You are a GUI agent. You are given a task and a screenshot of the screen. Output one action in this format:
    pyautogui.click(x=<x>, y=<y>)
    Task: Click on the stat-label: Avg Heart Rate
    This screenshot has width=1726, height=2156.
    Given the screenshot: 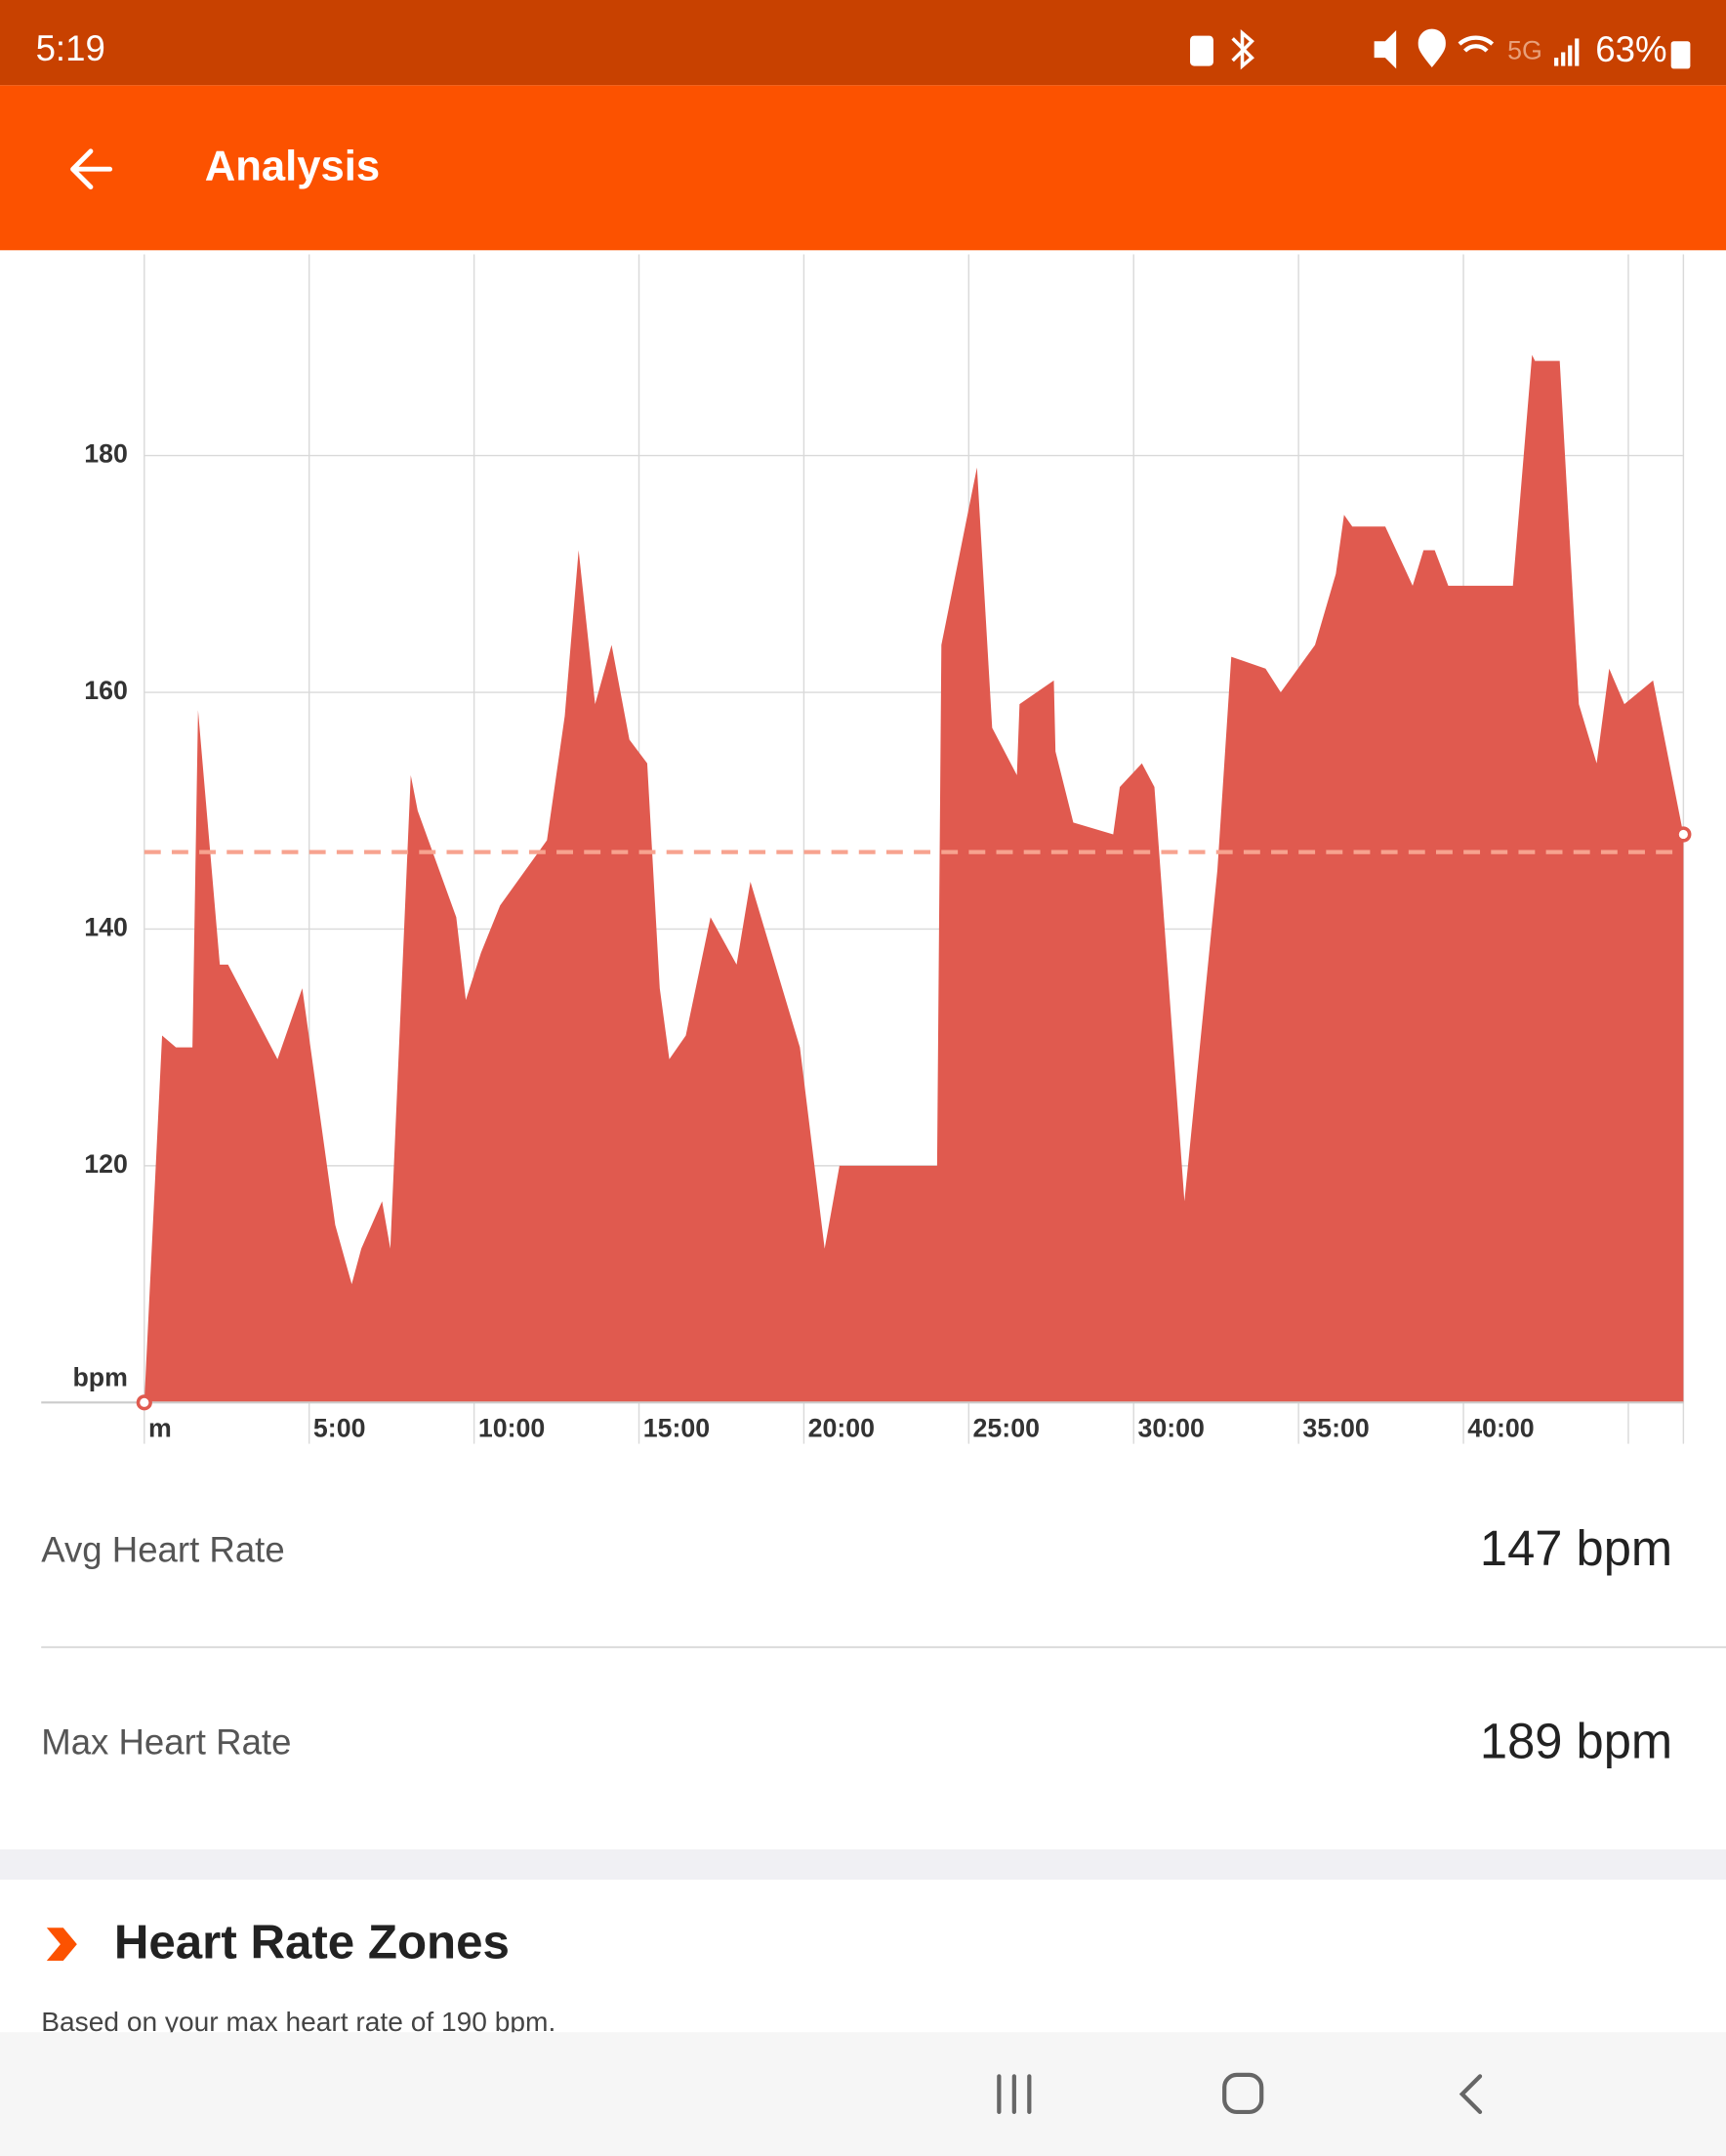 What is the action you would take?
    pyautogui.click(x=162, y=1549)
    